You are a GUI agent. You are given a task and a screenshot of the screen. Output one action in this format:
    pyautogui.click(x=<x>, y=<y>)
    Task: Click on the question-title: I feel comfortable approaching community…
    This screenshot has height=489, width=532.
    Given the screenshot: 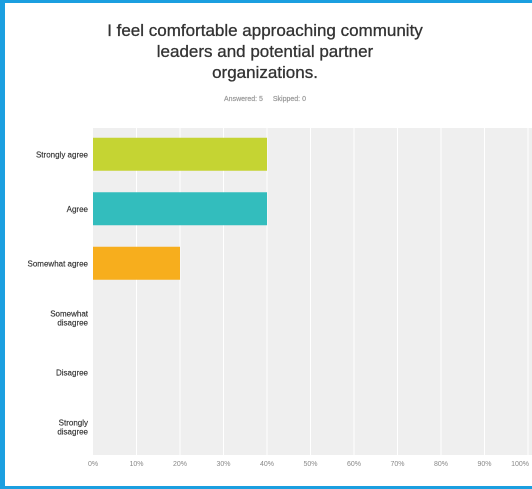 What is the action you would take?
    pyautogui.click(x=265, y=51)
    